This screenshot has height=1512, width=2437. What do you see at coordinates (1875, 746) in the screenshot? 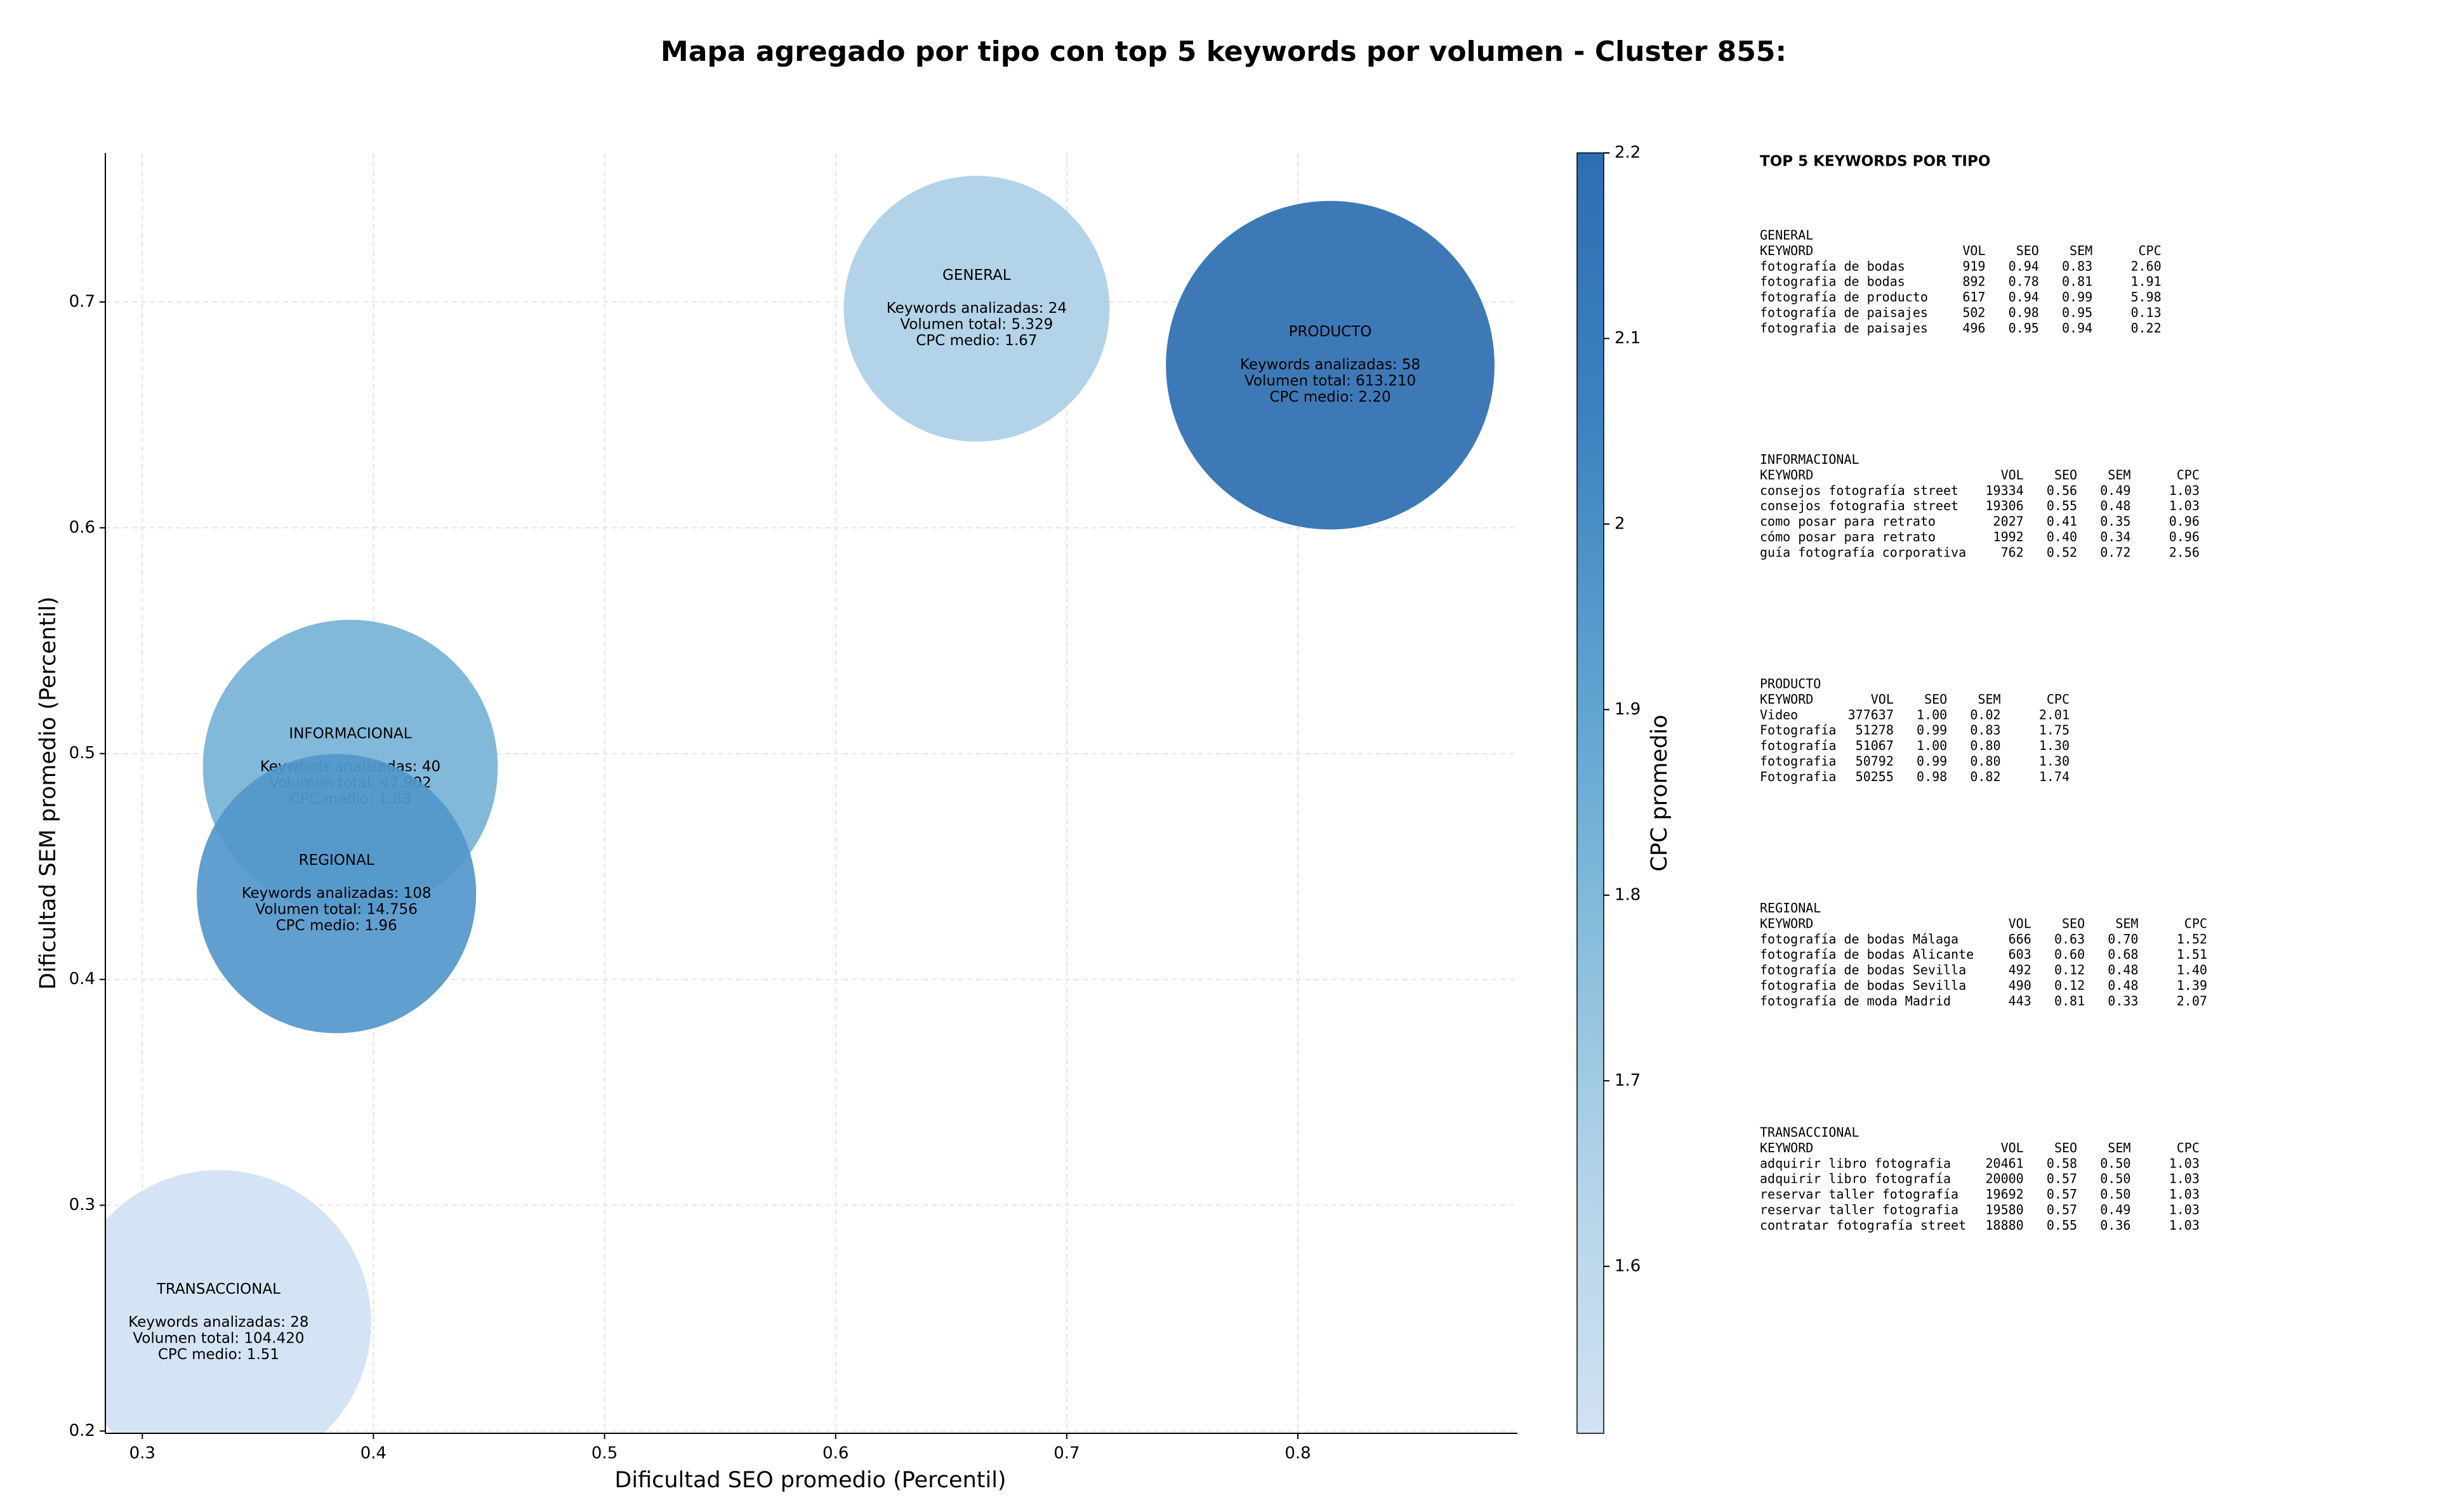
I see `table-cell: 51067` at bounding box center [1875, 746].